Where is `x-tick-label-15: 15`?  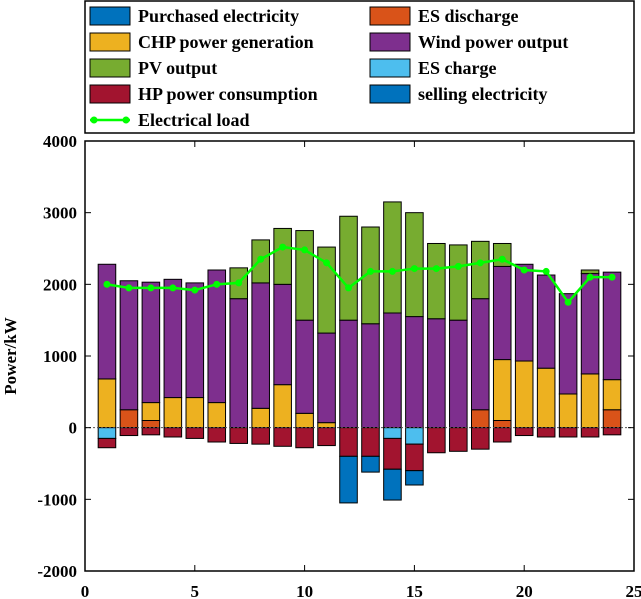 x-tick-label-15: 15 is located at coordinates (414, 590).